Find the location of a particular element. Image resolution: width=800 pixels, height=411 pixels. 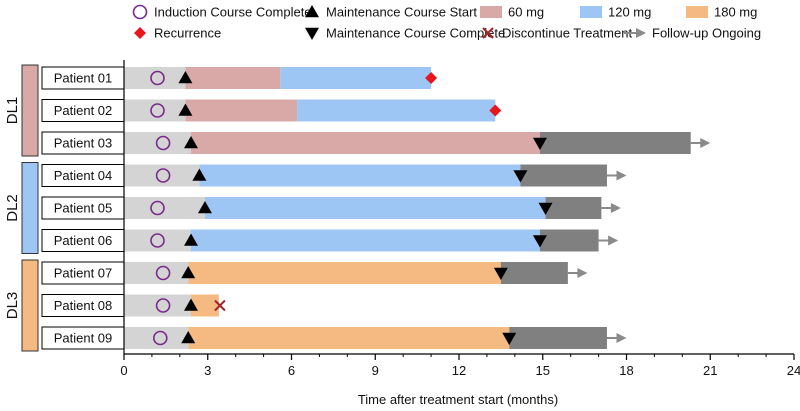

legend-triangle-down-icon is located at coordinates (312, 33).